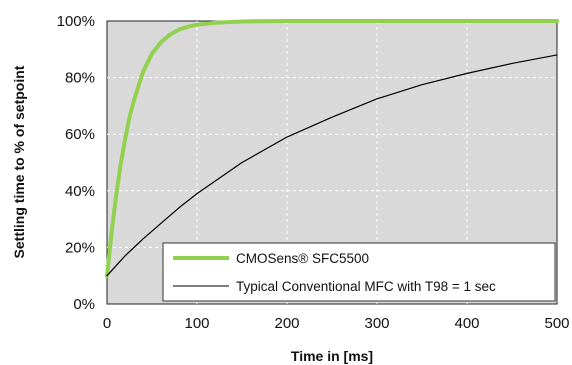 The height and width of the screenshot is (365, 572). I want to click on y-tick-label-100: 100%, so click(76, 21).